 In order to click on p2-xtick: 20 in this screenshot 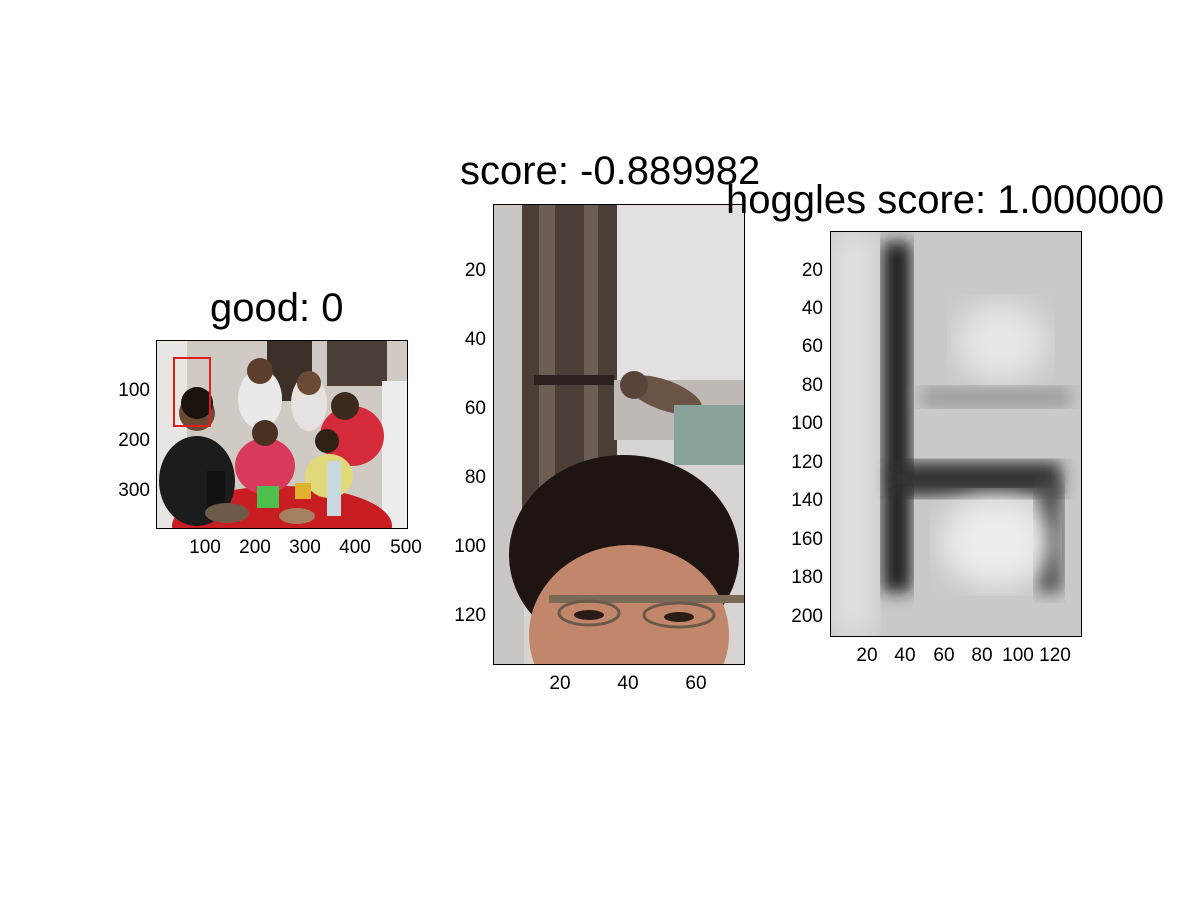, I will do `click(560, 683)`.